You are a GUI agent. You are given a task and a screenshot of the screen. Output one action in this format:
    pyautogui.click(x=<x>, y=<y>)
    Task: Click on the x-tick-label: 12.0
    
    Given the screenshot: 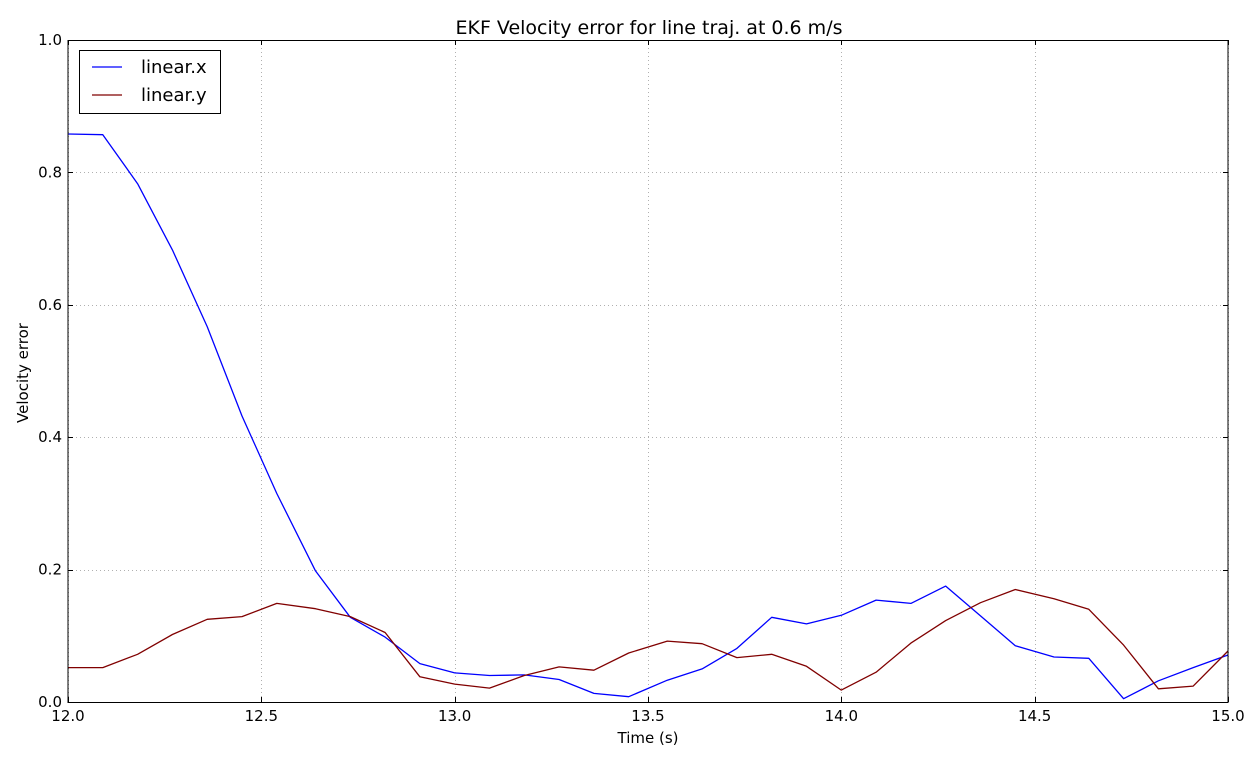 What is the action you would take?
    pyautogui.click(x=67, y=716)
    